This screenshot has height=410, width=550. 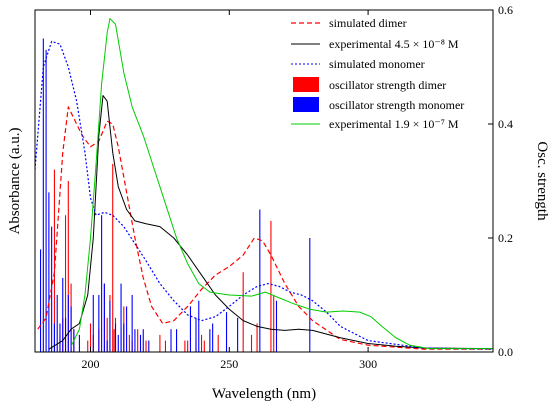 I want to click on x-tick-label-200: 200, so click(x=91, y=364).